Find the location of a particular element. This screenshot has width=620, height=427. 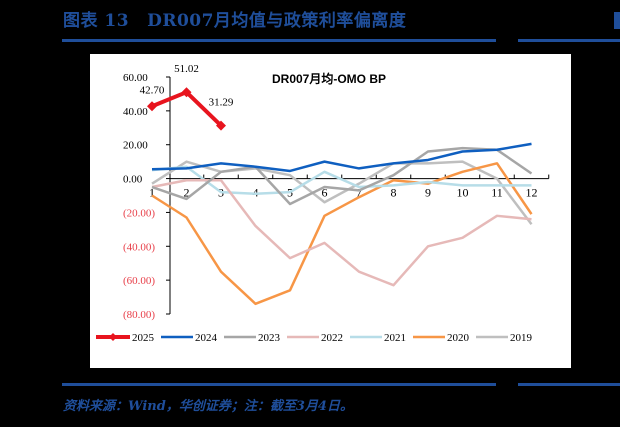

series-line-2019 is located at coordinates (342, 193).